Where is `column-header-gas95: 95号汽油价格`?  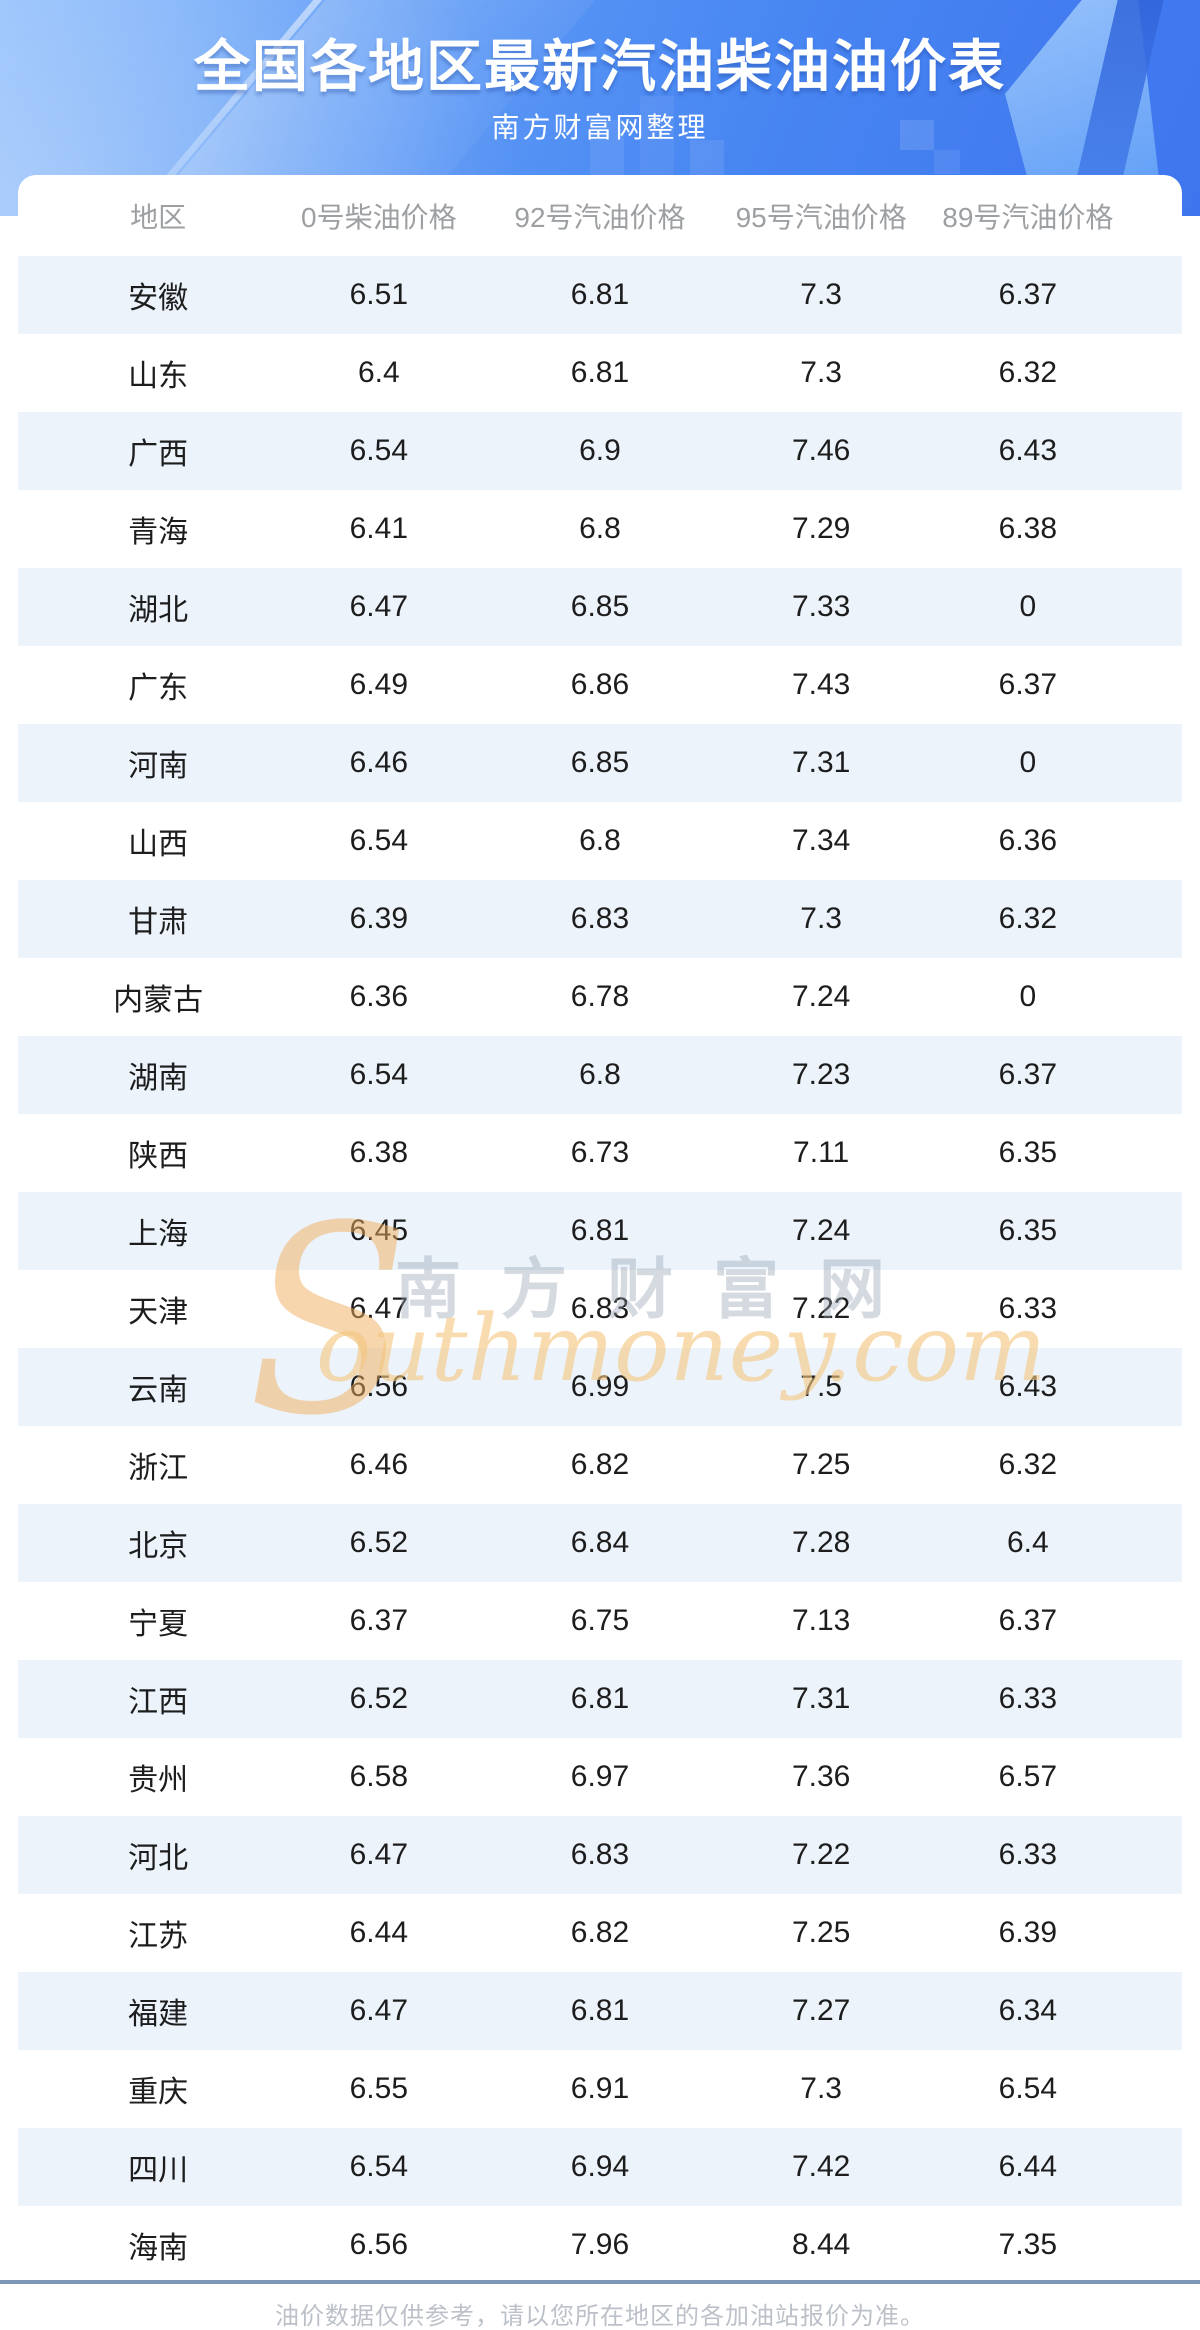 column-header-gas95: 95号汽油价格 is located at coordinates (821, 217).